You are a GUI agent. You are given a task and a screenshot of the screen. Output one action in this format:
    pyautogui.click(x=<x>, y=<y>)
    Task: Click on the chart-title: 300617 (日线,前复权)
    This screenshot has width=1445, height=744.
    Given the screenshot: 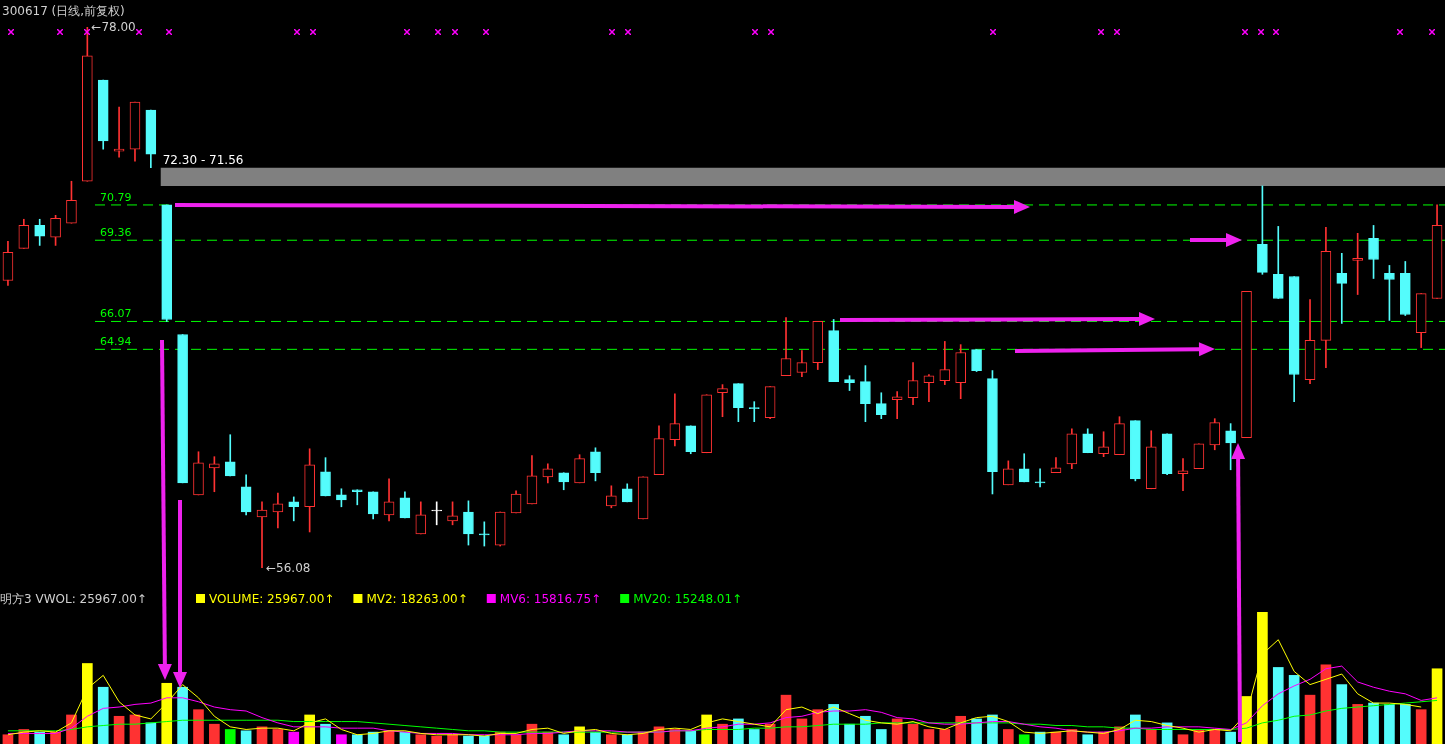 What is the action you would take?
    pyautogui.click(x=63, y=11)
    